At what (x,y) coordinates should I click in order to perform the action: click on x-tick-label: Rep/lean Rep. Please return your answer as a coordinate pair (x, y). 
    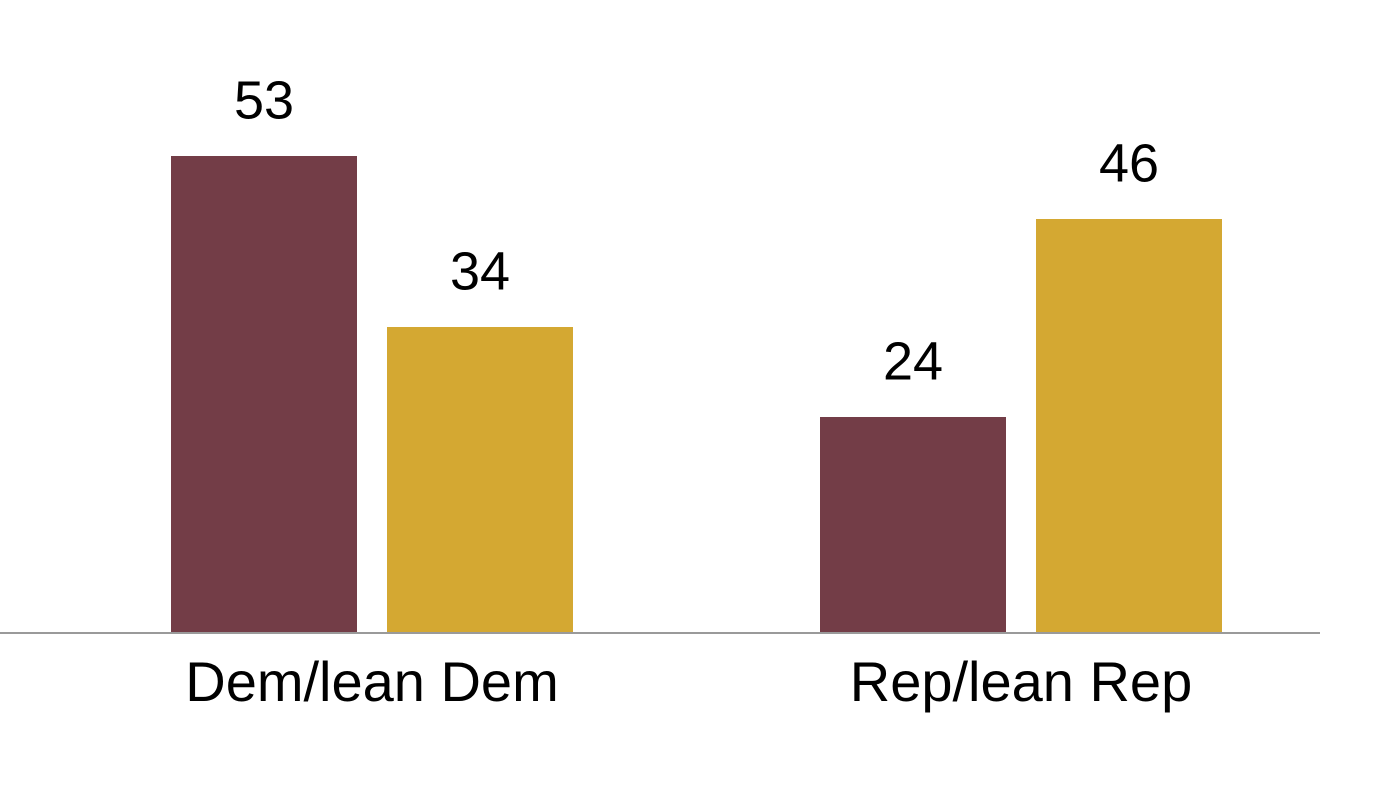
    Looking at the image, I should click on (1021, 681).